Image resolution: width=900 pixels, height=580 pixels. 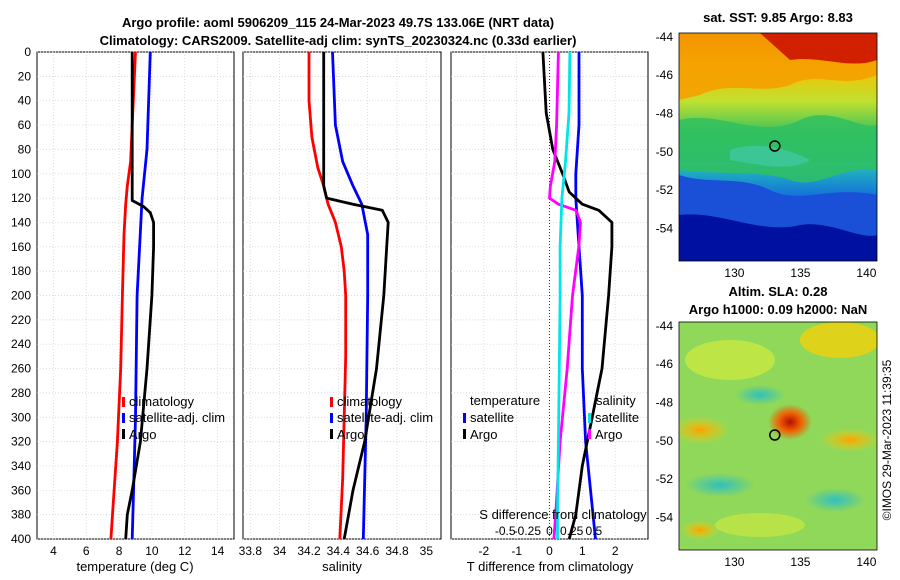 What do you see at coordinates (25, 76) in the screenshot?
I see `y-tick-label: 20` at bounding box center [25, 76].